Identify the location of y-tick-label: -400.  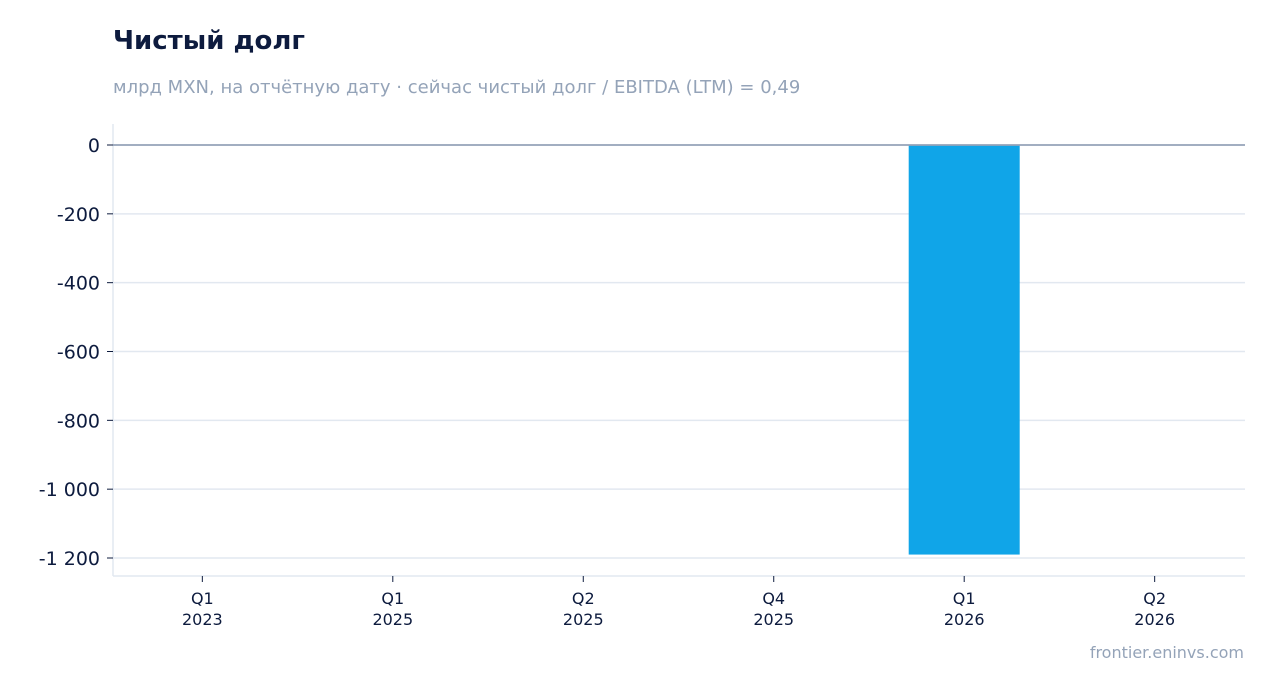
(78, 284).